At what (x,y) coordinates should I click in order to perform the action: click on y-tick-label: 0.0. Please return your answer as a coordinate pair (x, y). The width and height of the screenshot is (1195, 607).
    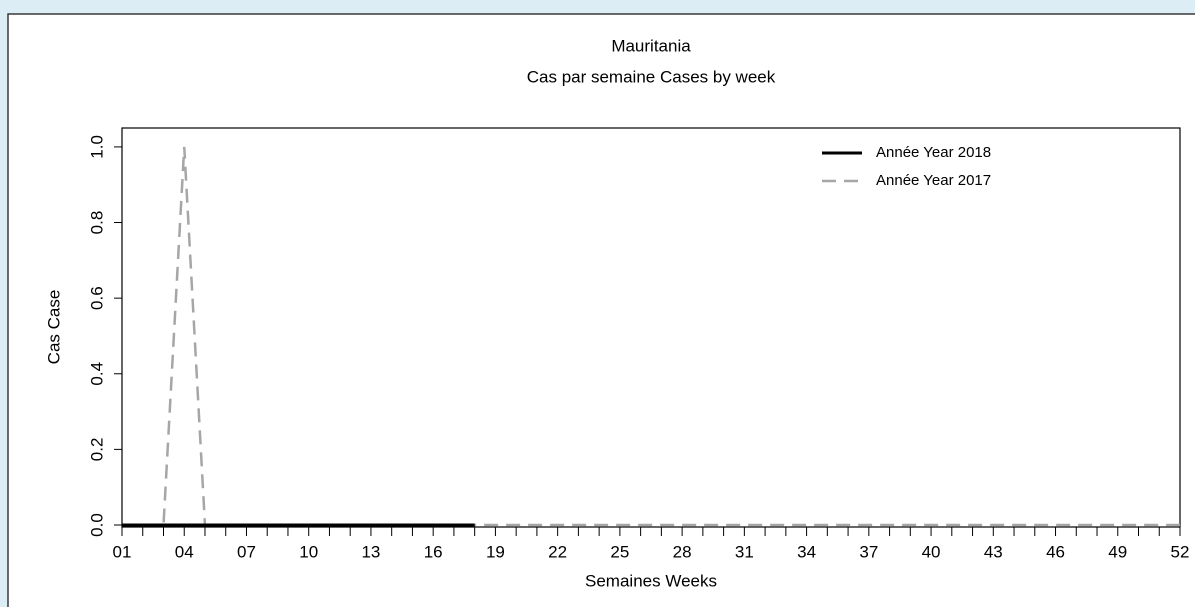
    Looking at the image, I should click on (96, 525).